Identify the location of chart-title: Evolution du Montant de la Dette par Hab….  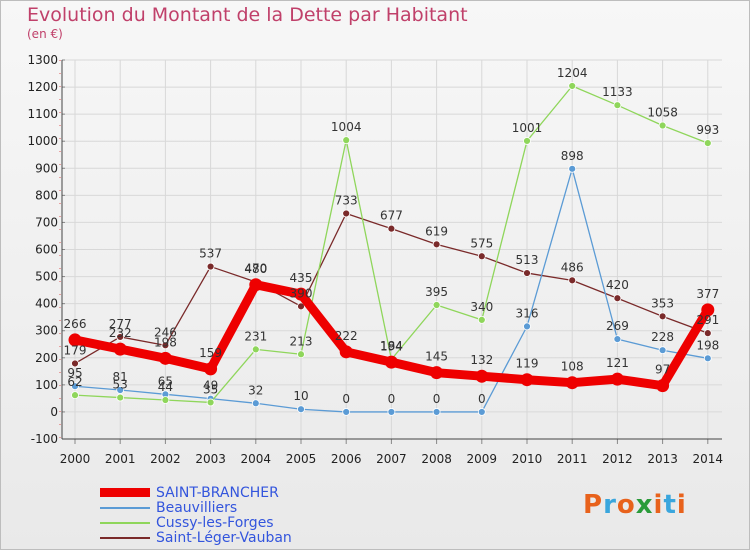
(247, 15).